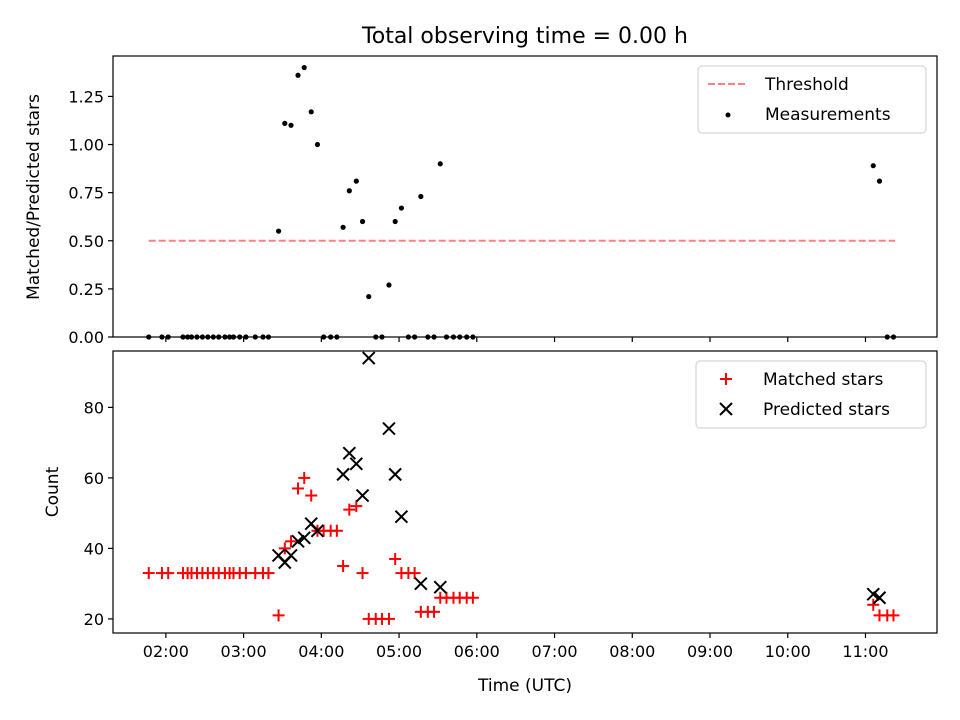 This screenshot has height=720, width=960. Describe the element at coordinates (86, 289) in the screenshot. I see `y-tick-label: 0.25` at that location.